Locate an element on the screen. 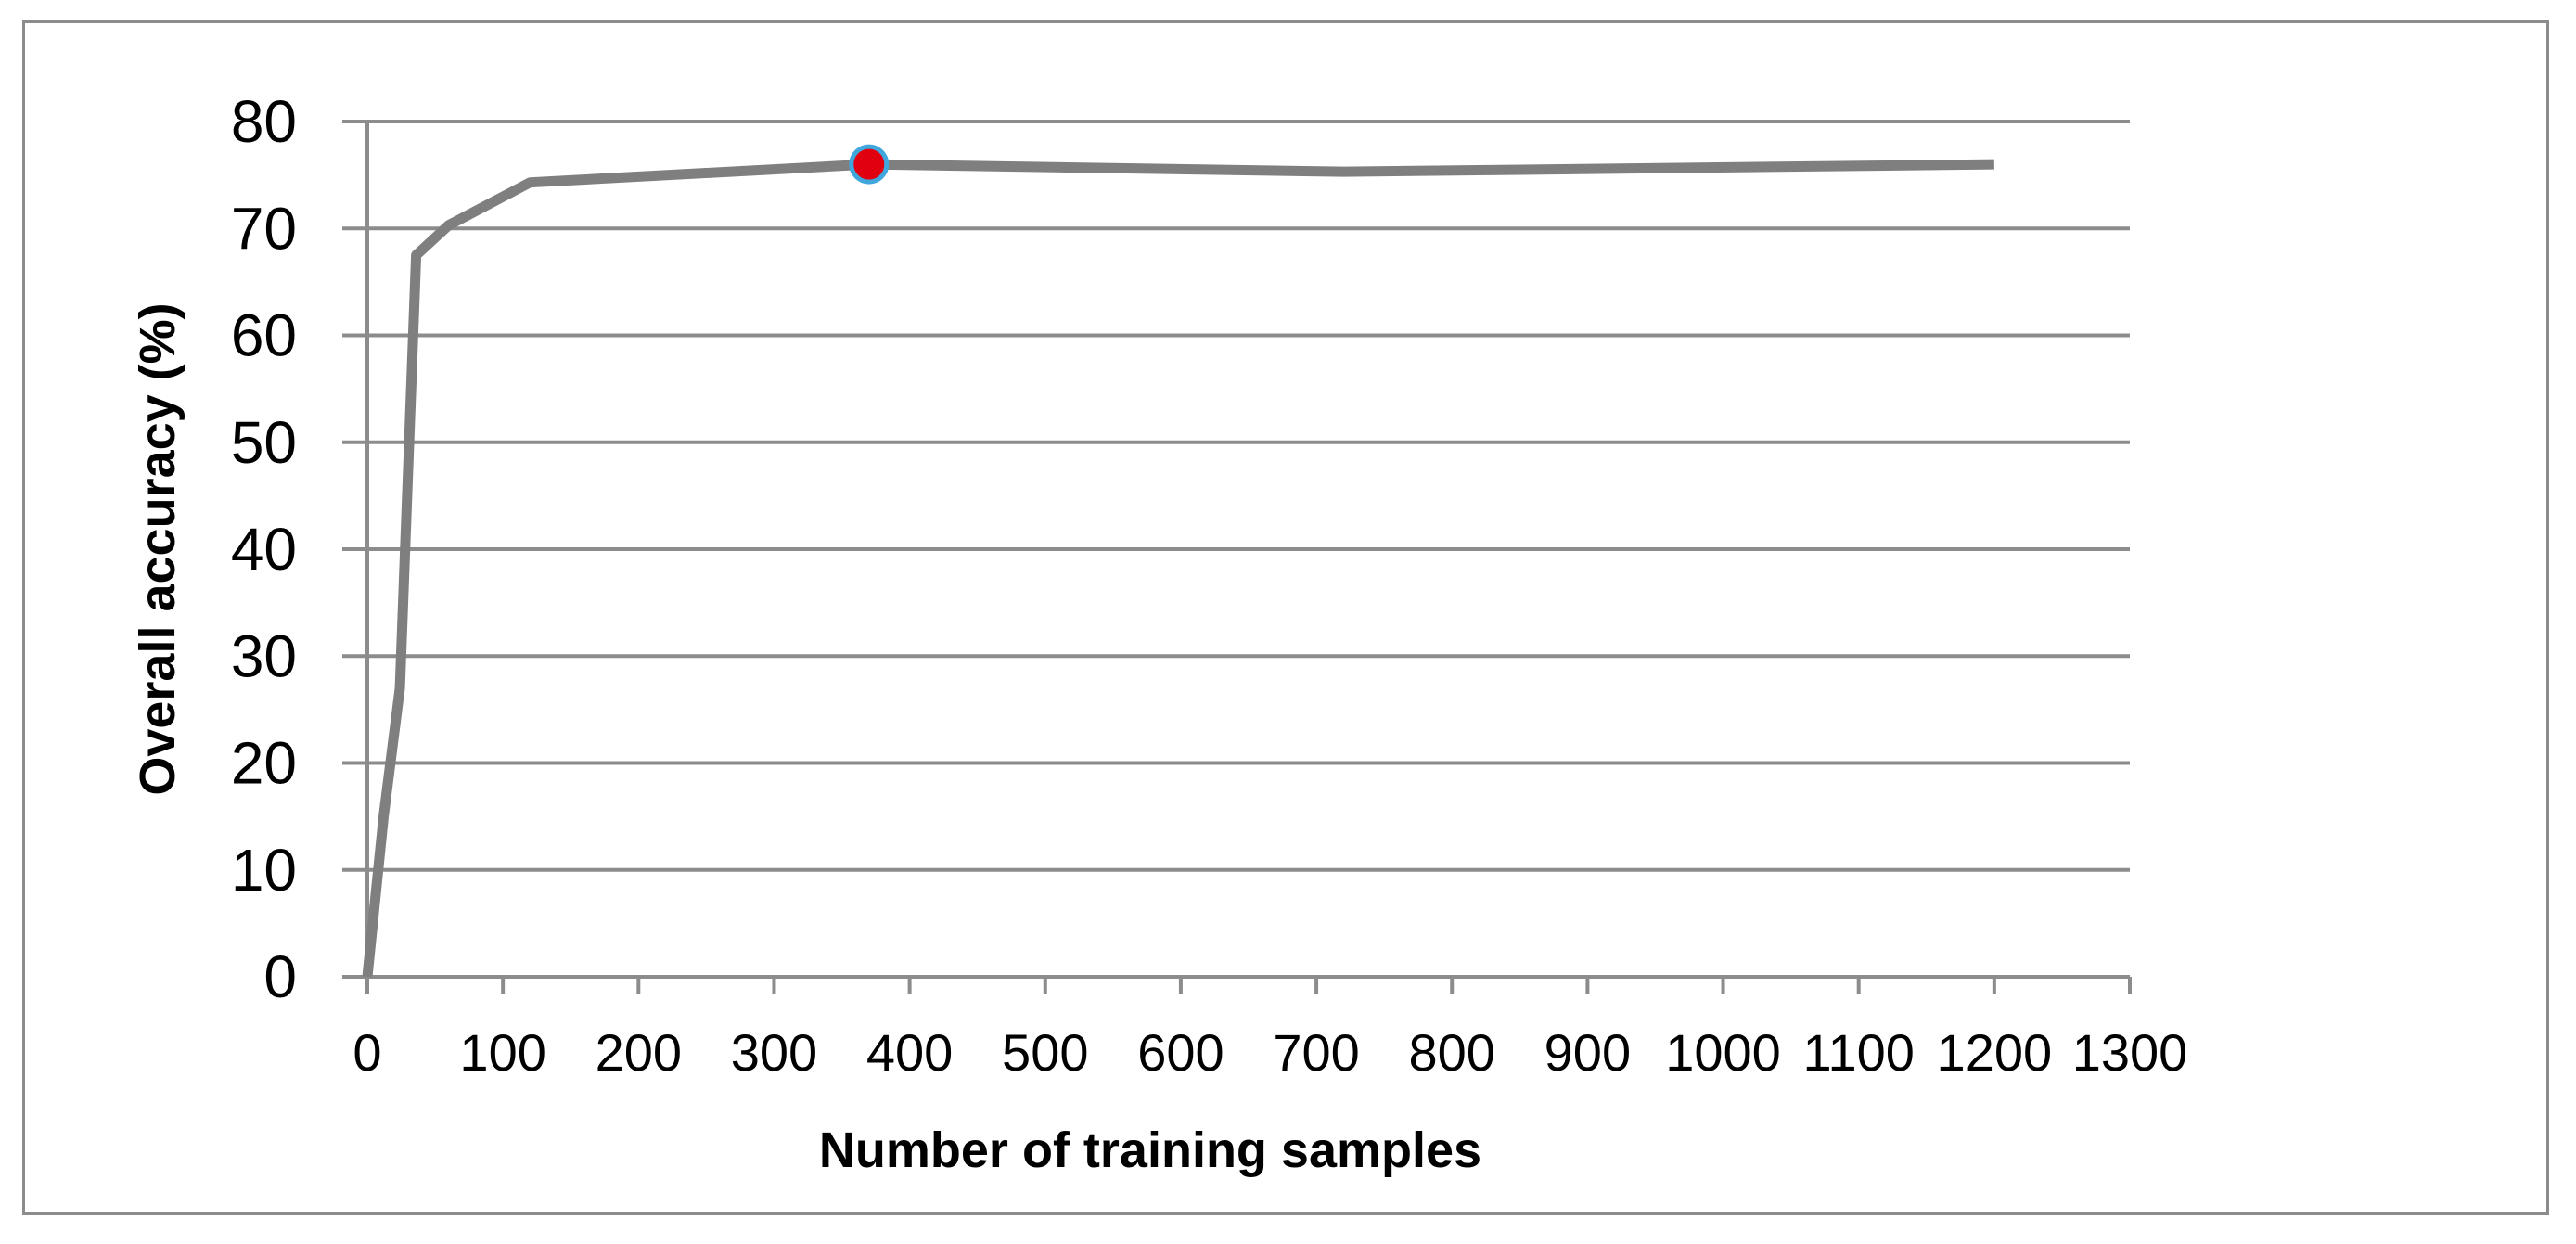 This screenshot has height=1244, width=2576. y-tick-label-70: 70 is located at coordinates (264, 229).